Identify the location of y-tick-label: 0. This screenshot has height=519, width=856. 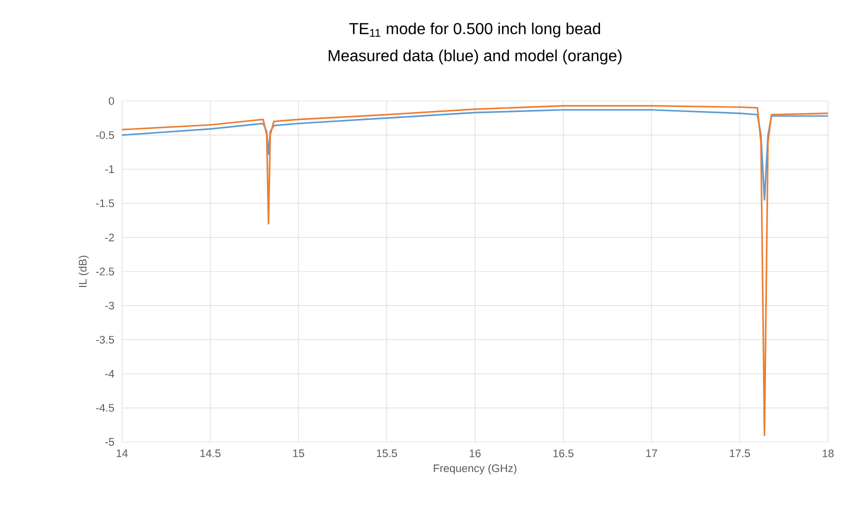
(111, 101).